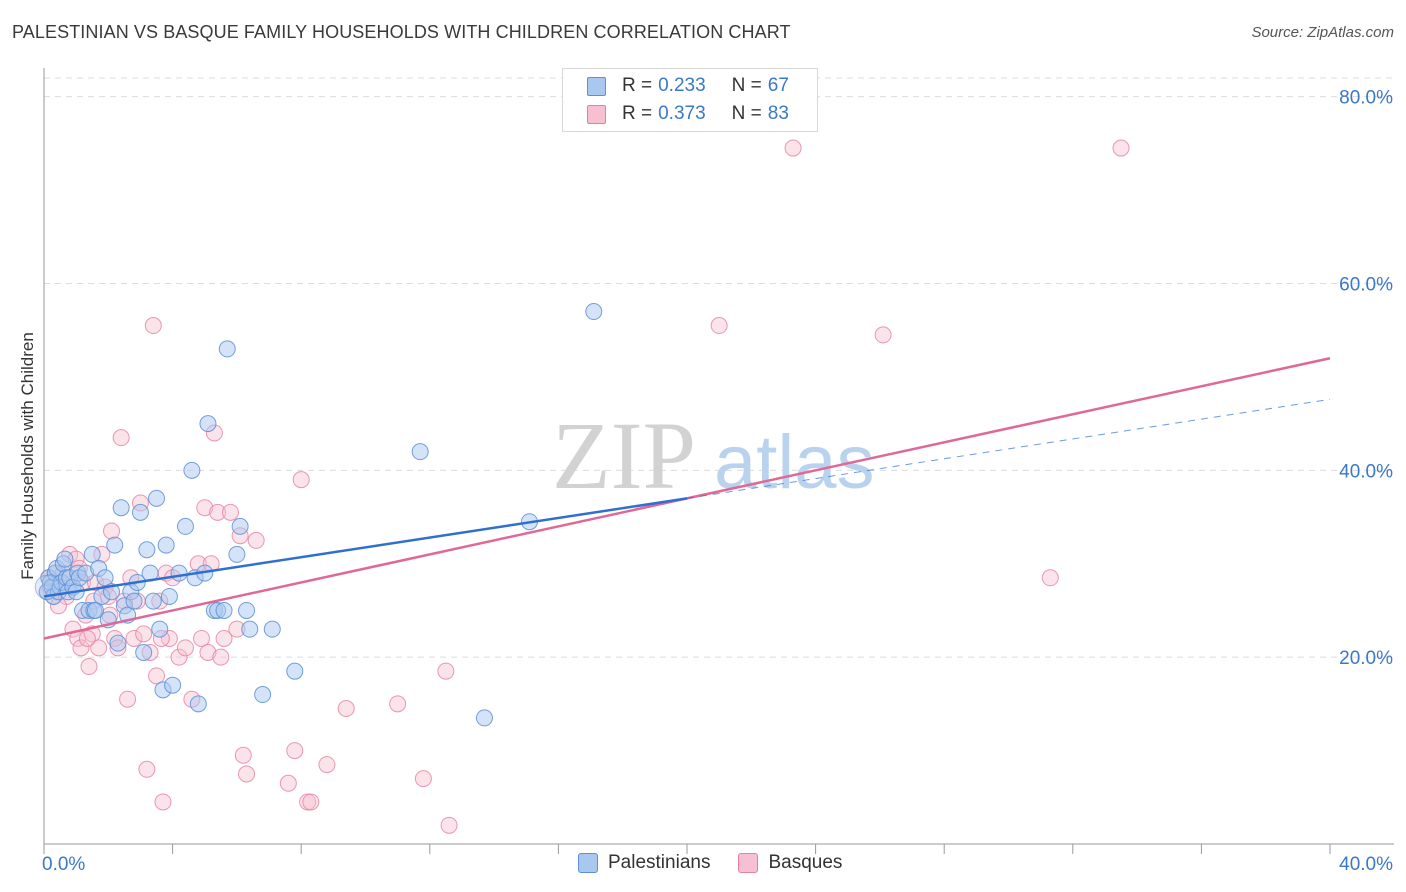 The image size is (1406, 892). What do you see at coordinates (778, 113) in the screenshot?
I see `n-value: 83` at bounding box center [778, 113].